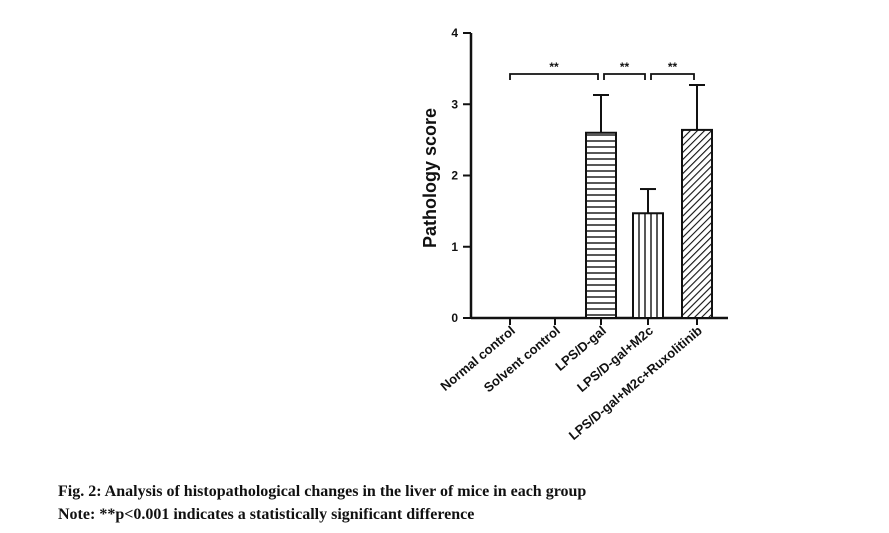  What do you see at coordinates (602, 70) in the screenshot?
I see `significance-brackets: ** ** **` at bounding box center [602, 70].